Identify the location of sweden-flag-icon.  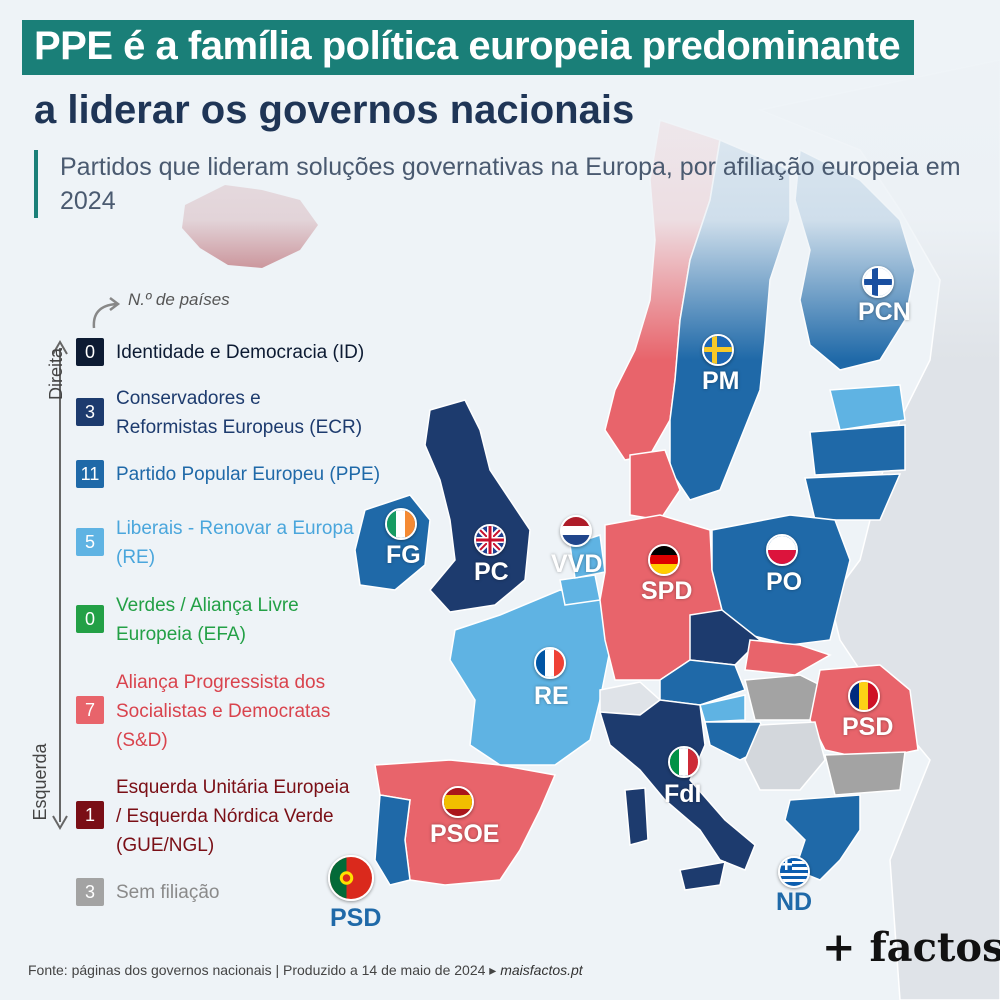
(718, 350).